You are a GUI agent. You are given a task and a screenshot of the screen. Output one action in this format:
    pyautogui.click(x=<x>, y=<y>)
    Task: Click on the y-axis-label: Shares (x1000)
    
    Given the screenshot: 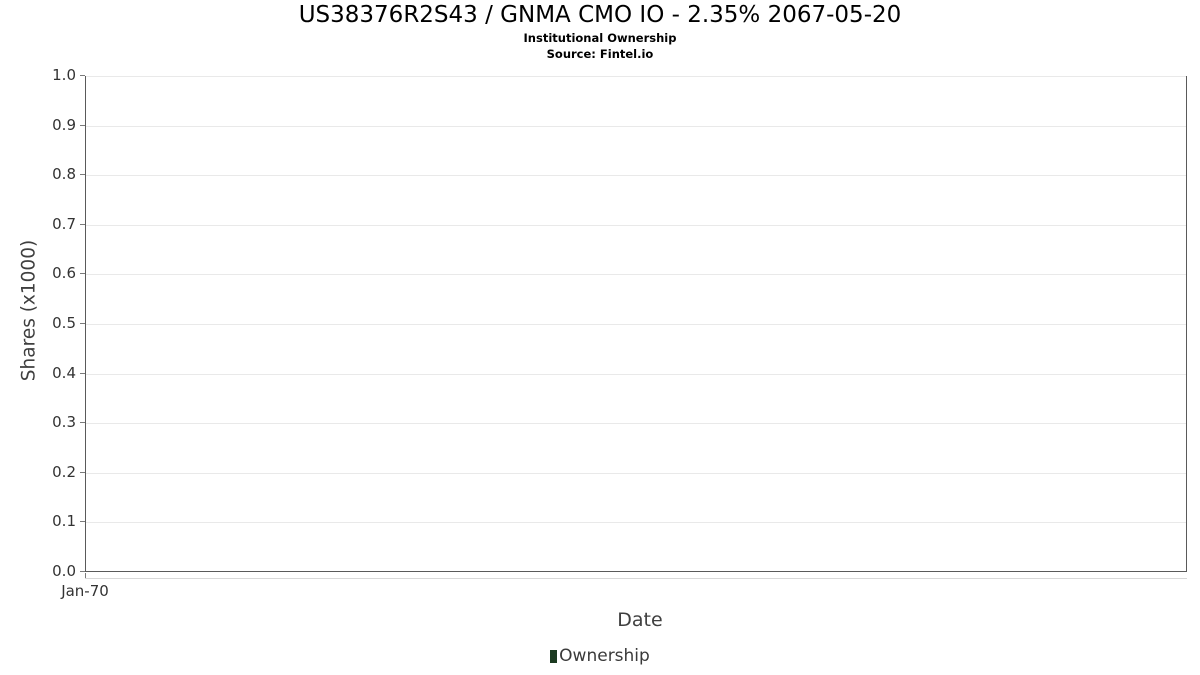 What is the action you would take?
    pyautogui.click(x=29, y=310)
    